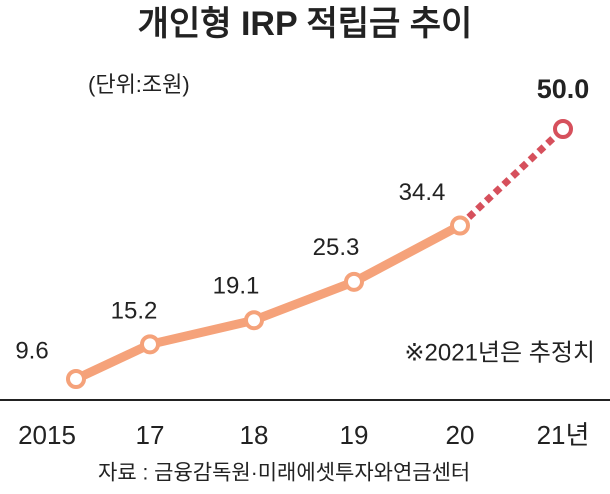  What do you see at coordinates (254, 435) in the screenshot?
I see `x-tick-label: 18` at bounding box center [254, 435].